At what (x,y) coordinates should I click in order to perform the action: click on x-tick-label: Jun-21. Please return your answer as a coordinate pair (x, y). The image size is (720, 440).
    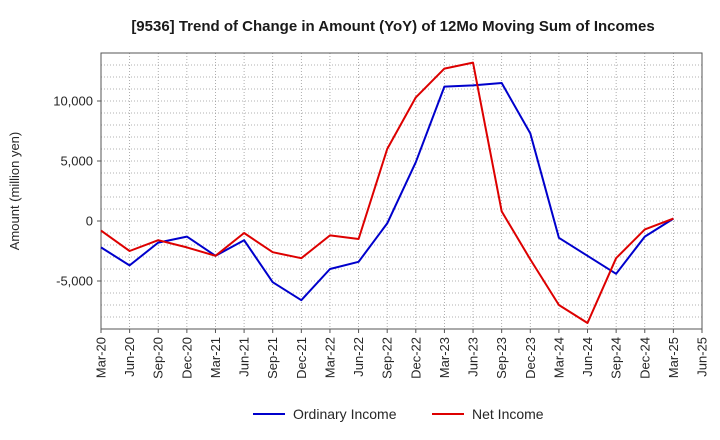
    Looking at the image, I should click on (244, 357).